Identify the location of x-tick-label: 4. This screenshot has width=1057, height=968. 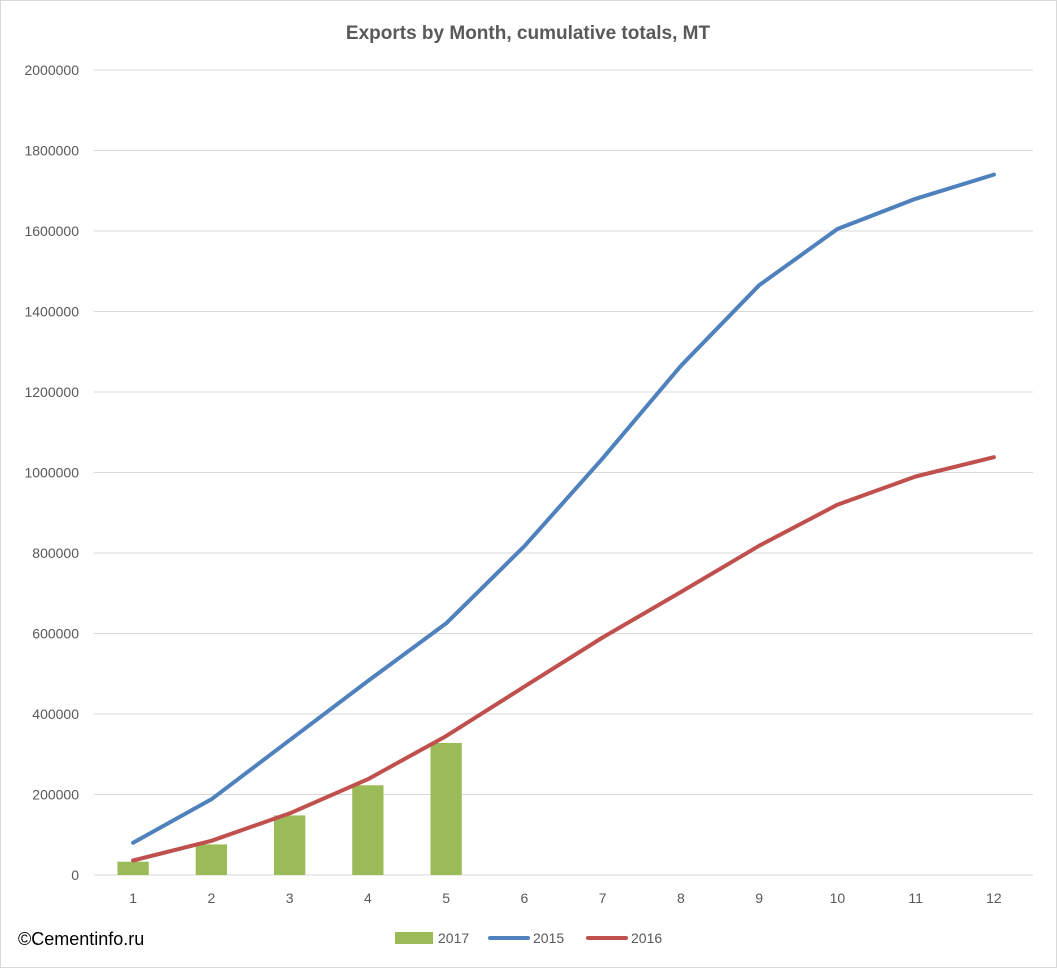
(368, 898).